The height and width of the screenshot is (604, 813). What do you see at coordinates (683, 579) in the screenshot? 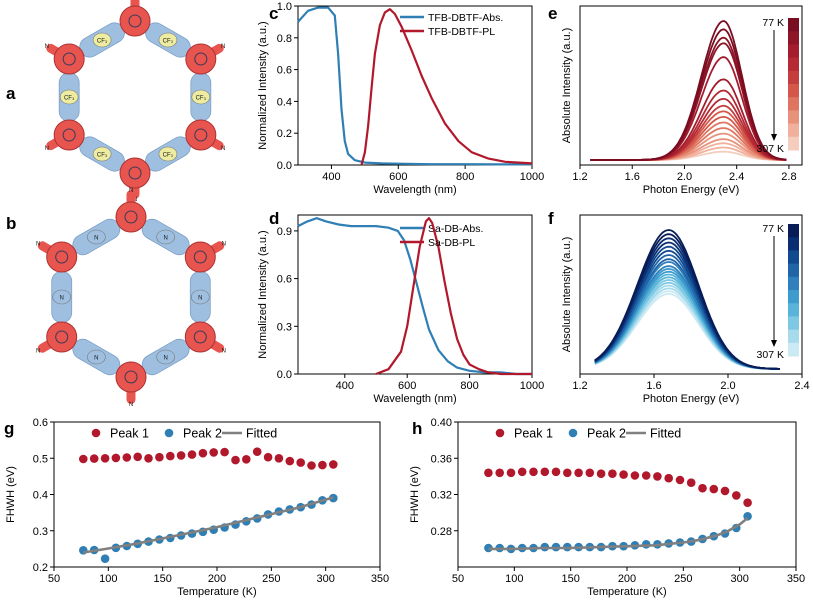
I see `x-tick-label: 250` at bounding box center [683, 579].